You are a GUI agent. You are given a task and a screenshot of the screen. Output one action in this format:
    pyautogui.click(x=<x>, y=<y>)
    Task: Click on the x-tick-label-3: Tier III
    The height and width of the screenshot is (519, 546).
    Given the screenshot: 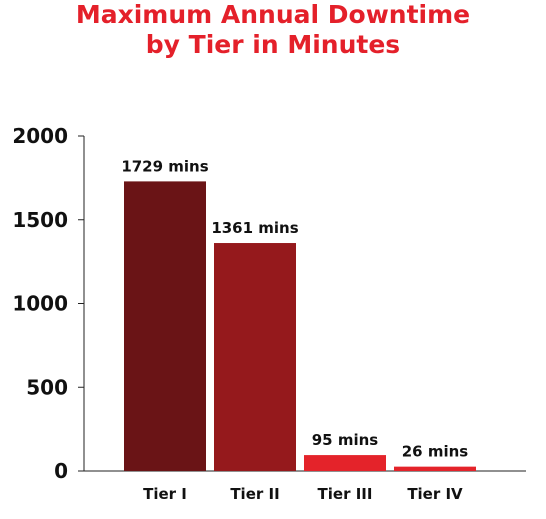 What is the action you would take?
    pyautogui.click(x=345, y=494)
    